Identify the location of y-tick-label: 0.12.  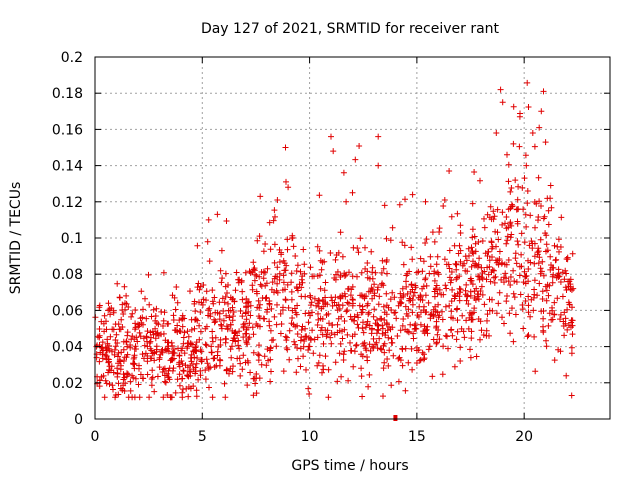
(67, 203).